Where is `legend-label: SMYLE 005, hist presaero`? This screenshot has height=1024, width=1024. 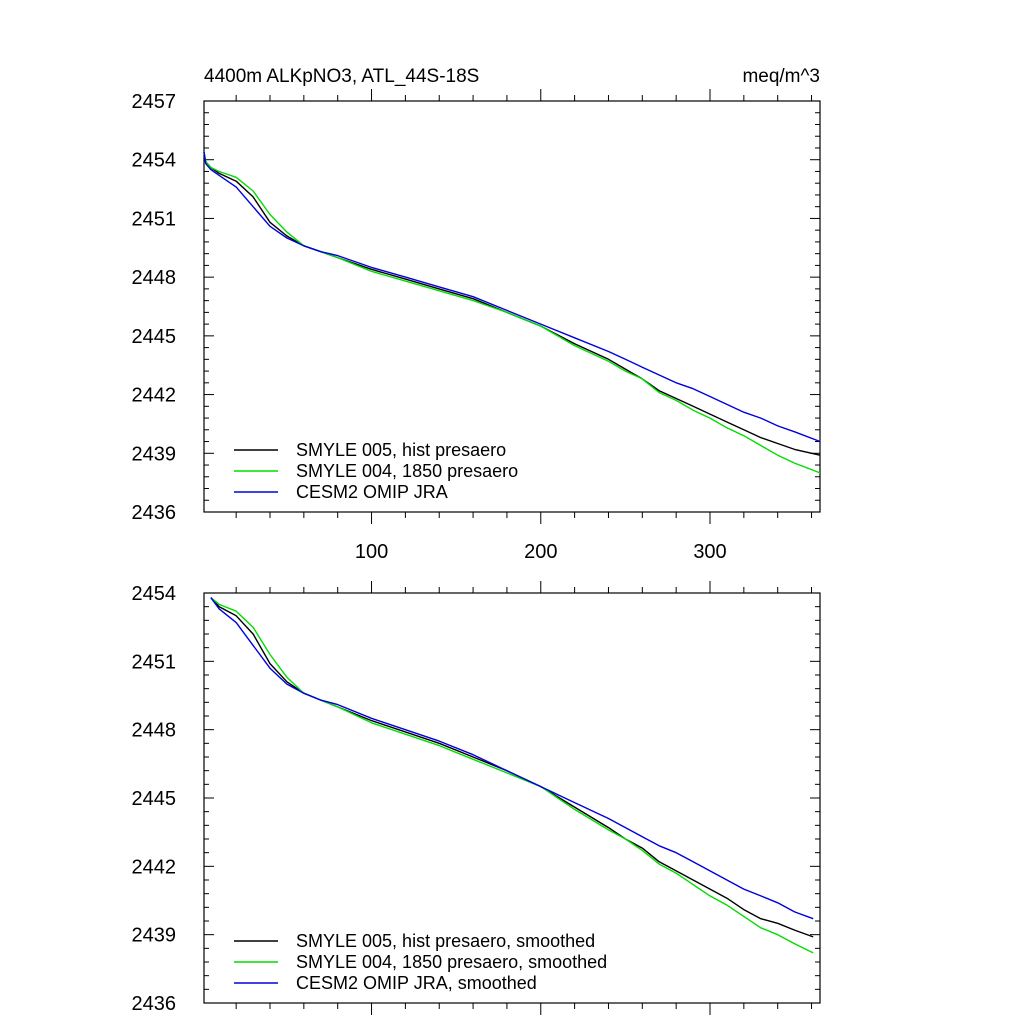 legend-label: SMYLE 005, hist presaero is located at coordinates (401, 450).